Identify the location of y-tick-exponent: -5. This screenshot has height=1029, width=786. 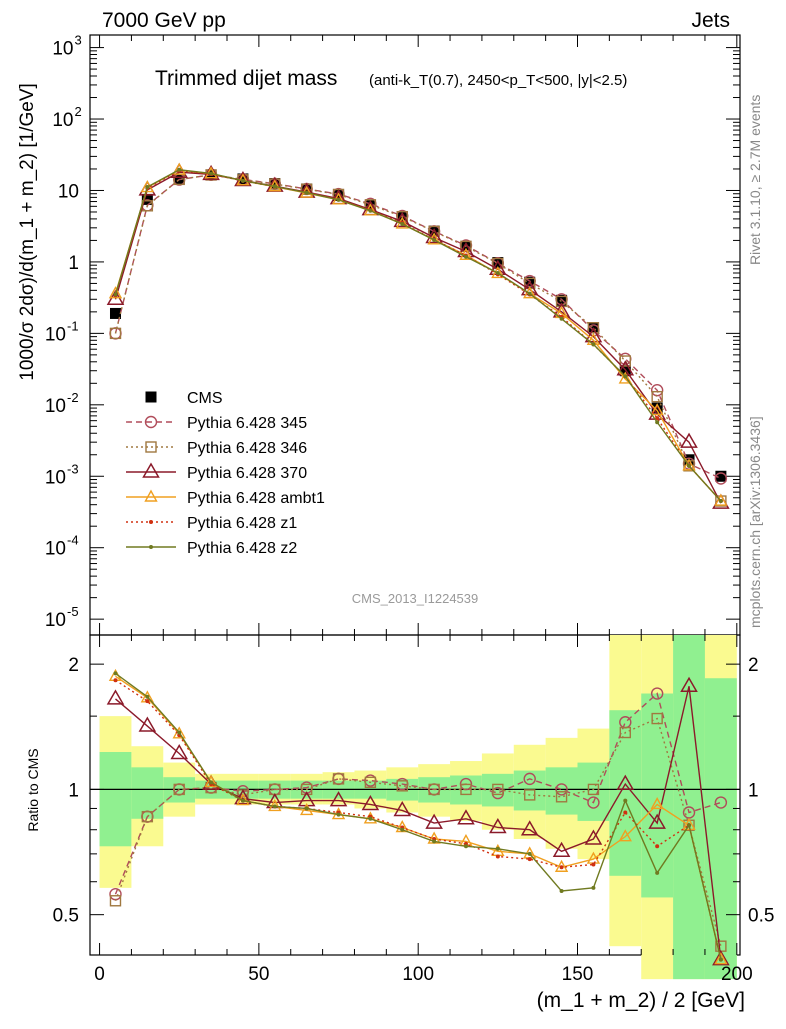
(73, 611).